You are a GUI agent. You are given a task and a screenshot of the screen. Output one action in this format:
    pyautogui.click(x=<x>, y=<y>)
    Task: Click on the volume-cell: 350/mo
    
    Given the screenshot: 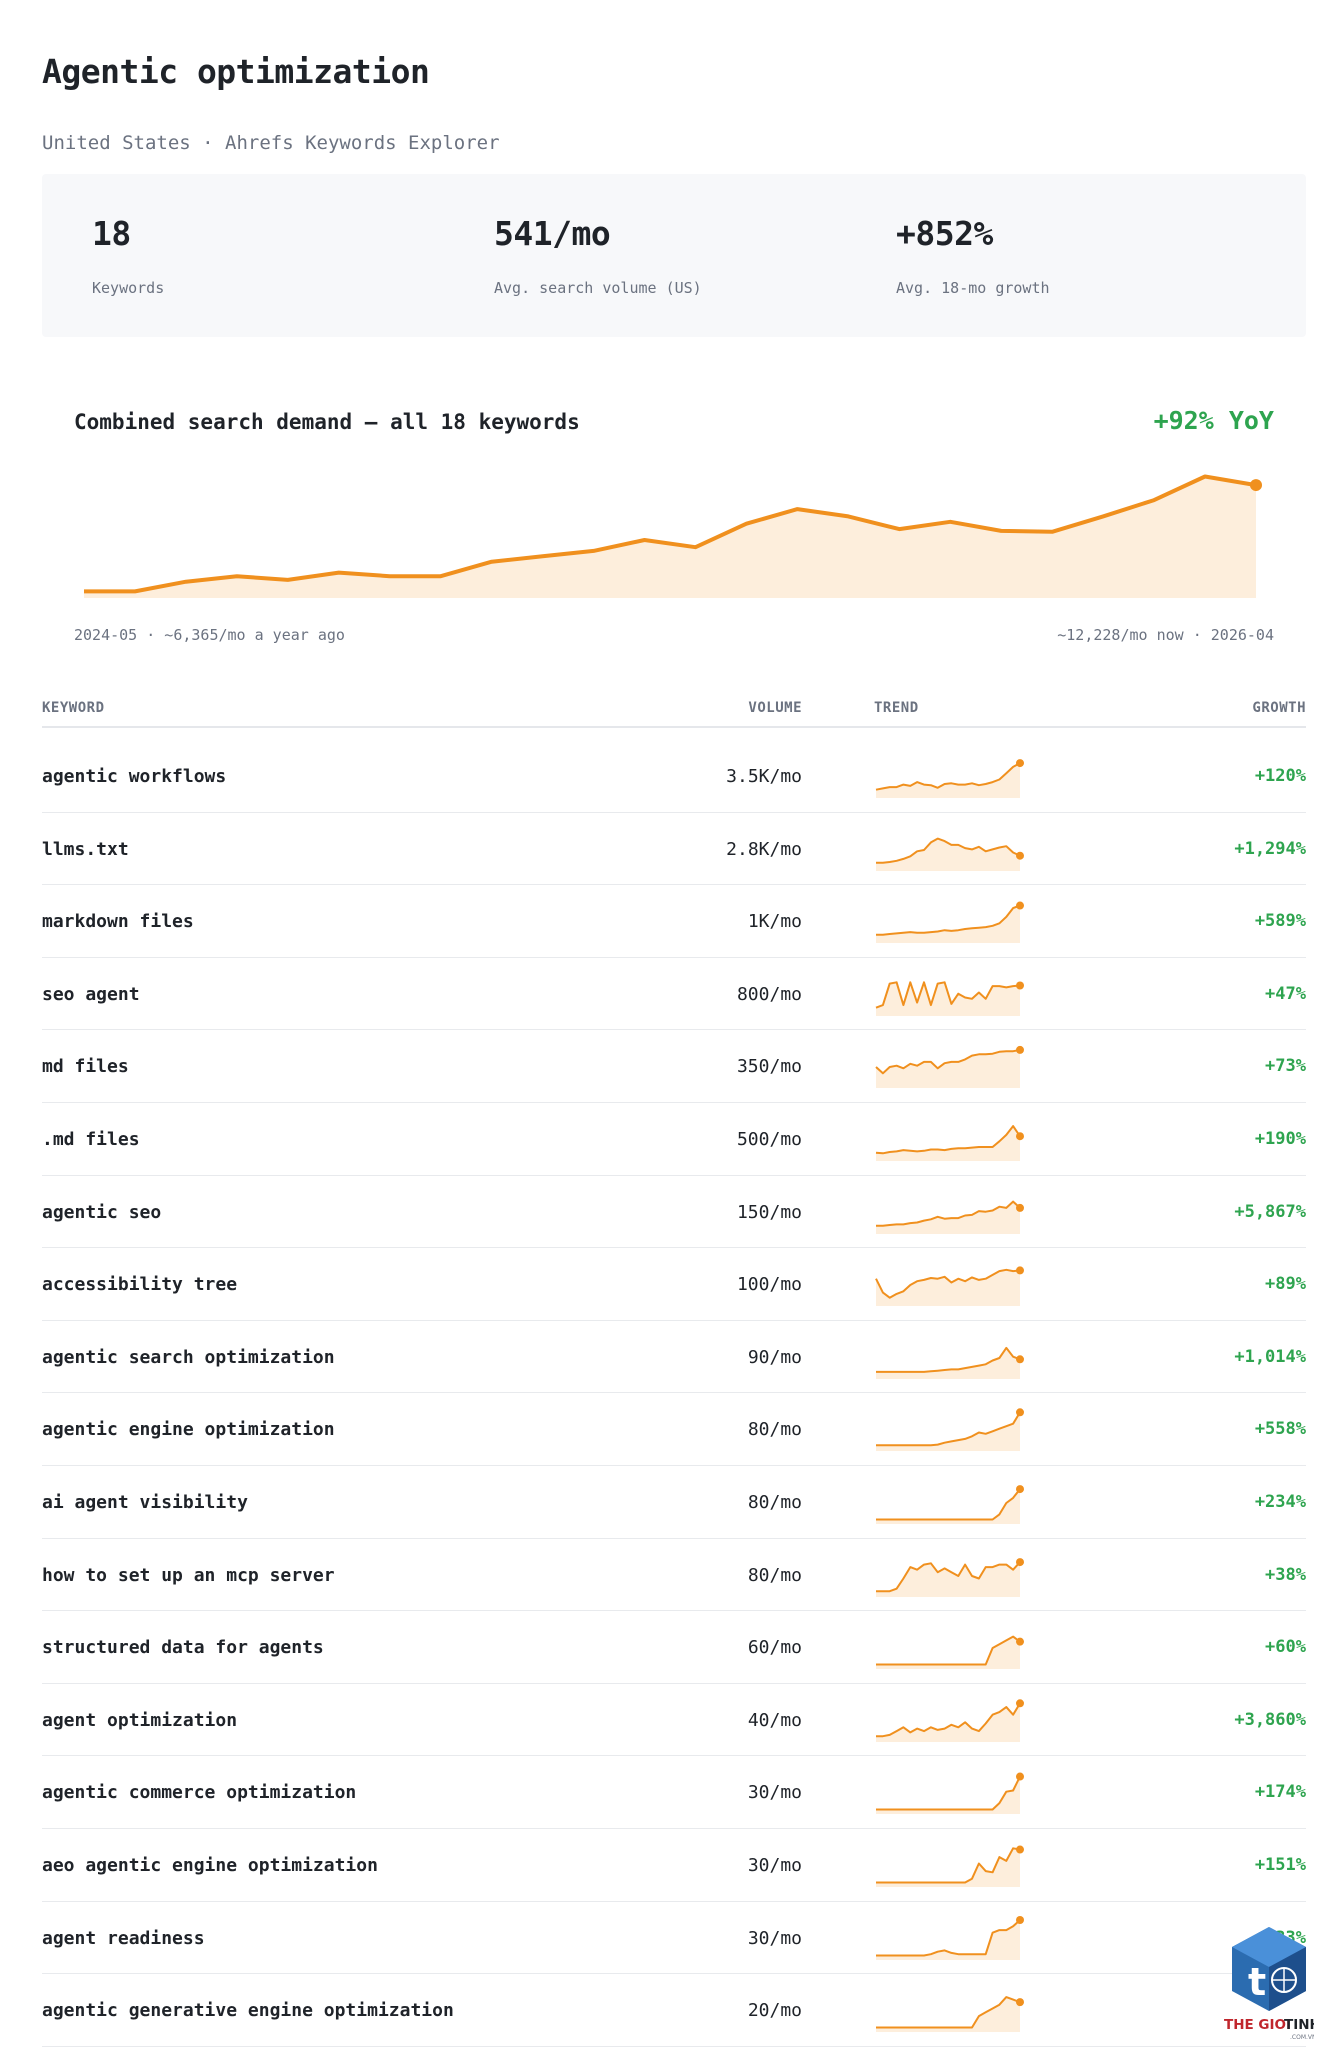 What is the action you would take?
    pyautogui.click(x=769, y=1067)
    